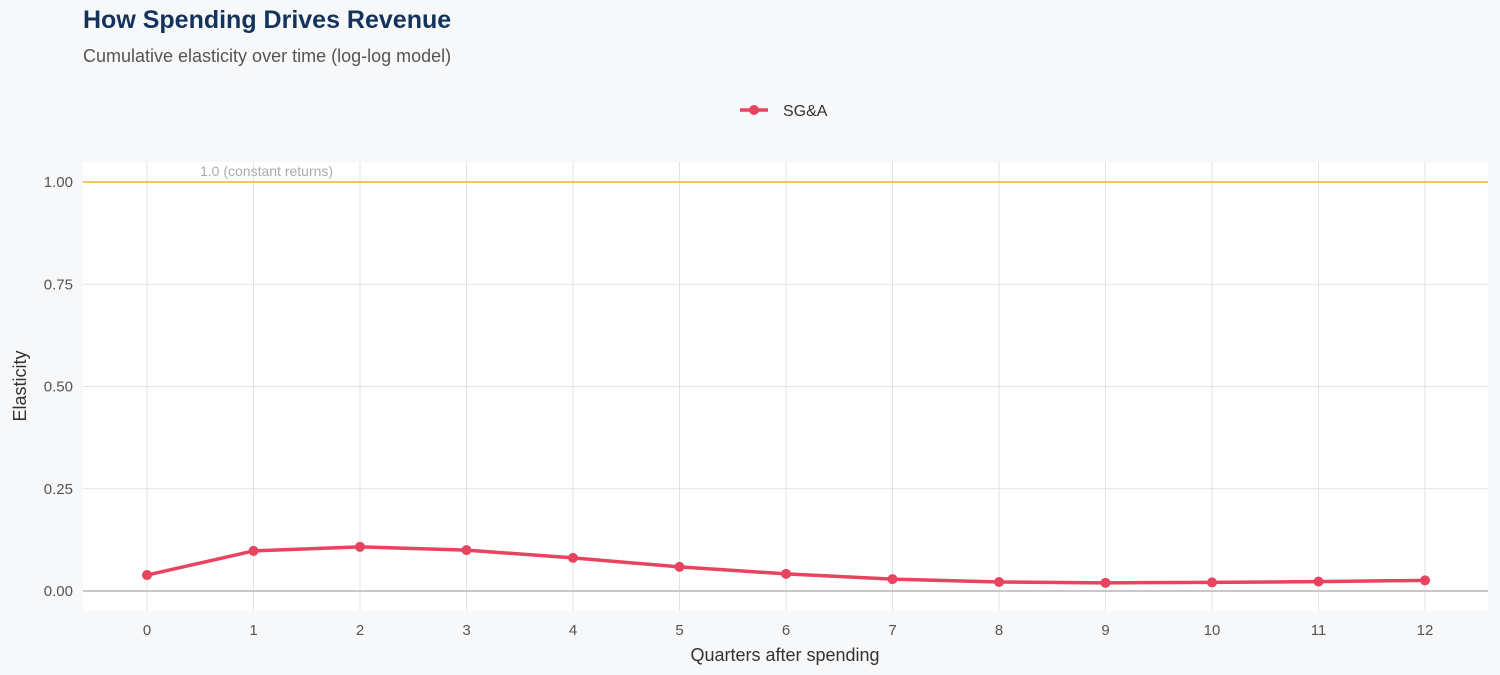 The width and height of the screenshot is (1500, 675). I want to click on legend-label: SG&A, so click(805, 111).